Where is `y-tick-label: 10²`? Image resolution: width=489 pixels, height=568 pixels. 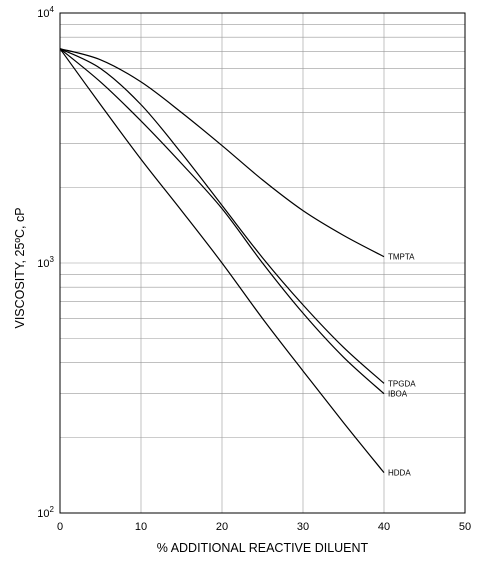
y-tick-label: 10² is located at coordinates (45, 512).